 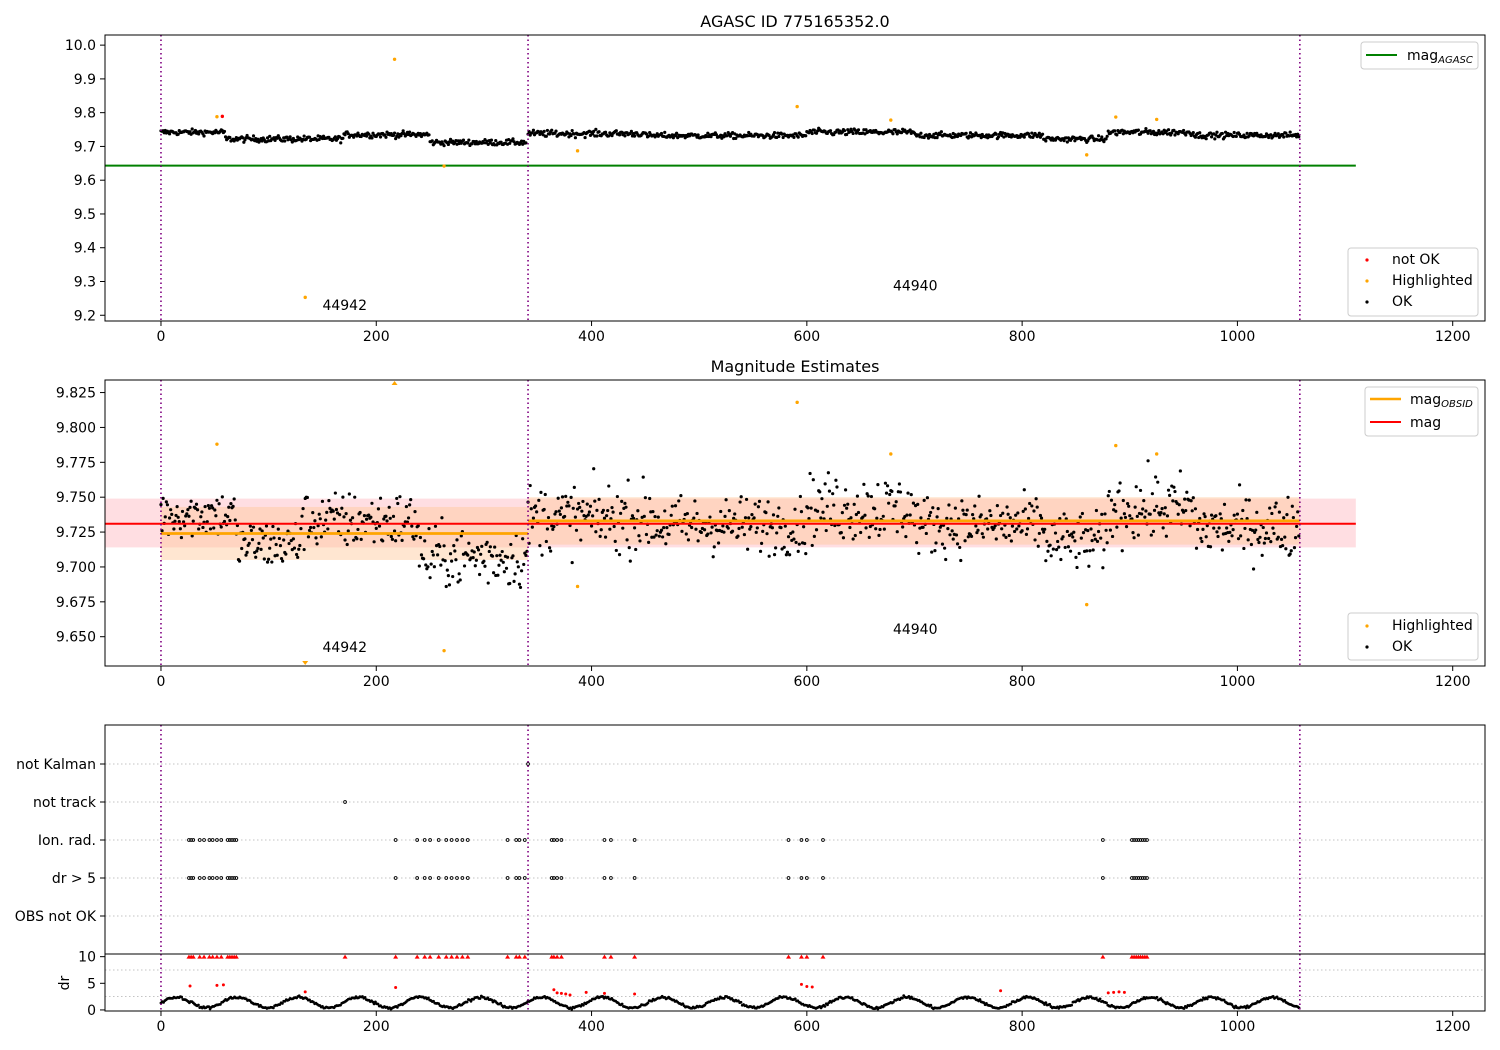 I want to click on panel2-title: Magnitude Estimates, so click(x=795, y=366).